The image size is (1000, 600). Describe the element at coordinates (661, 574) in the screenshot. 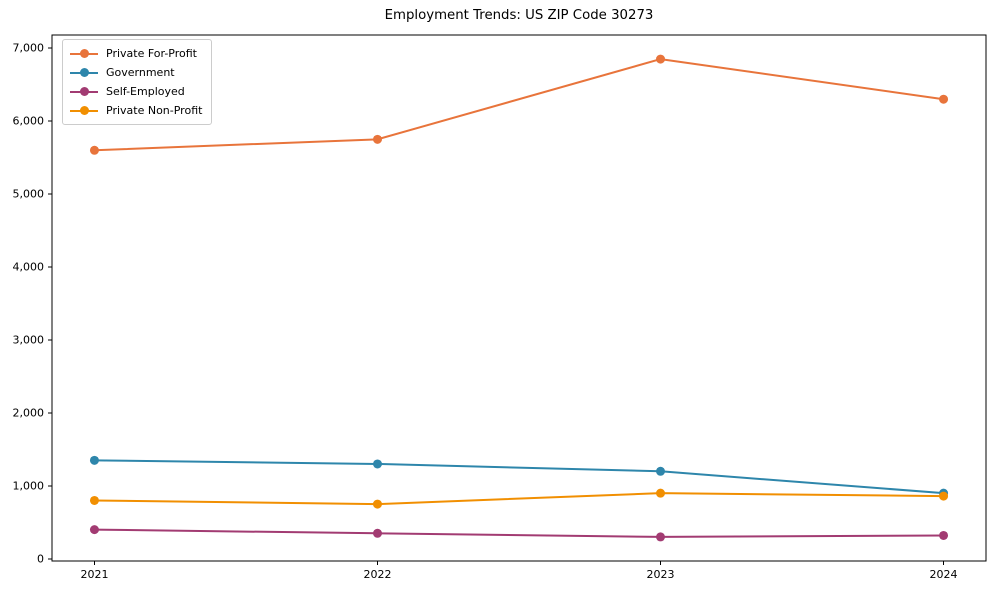

I see `x-tick-label: 2023` at that location.